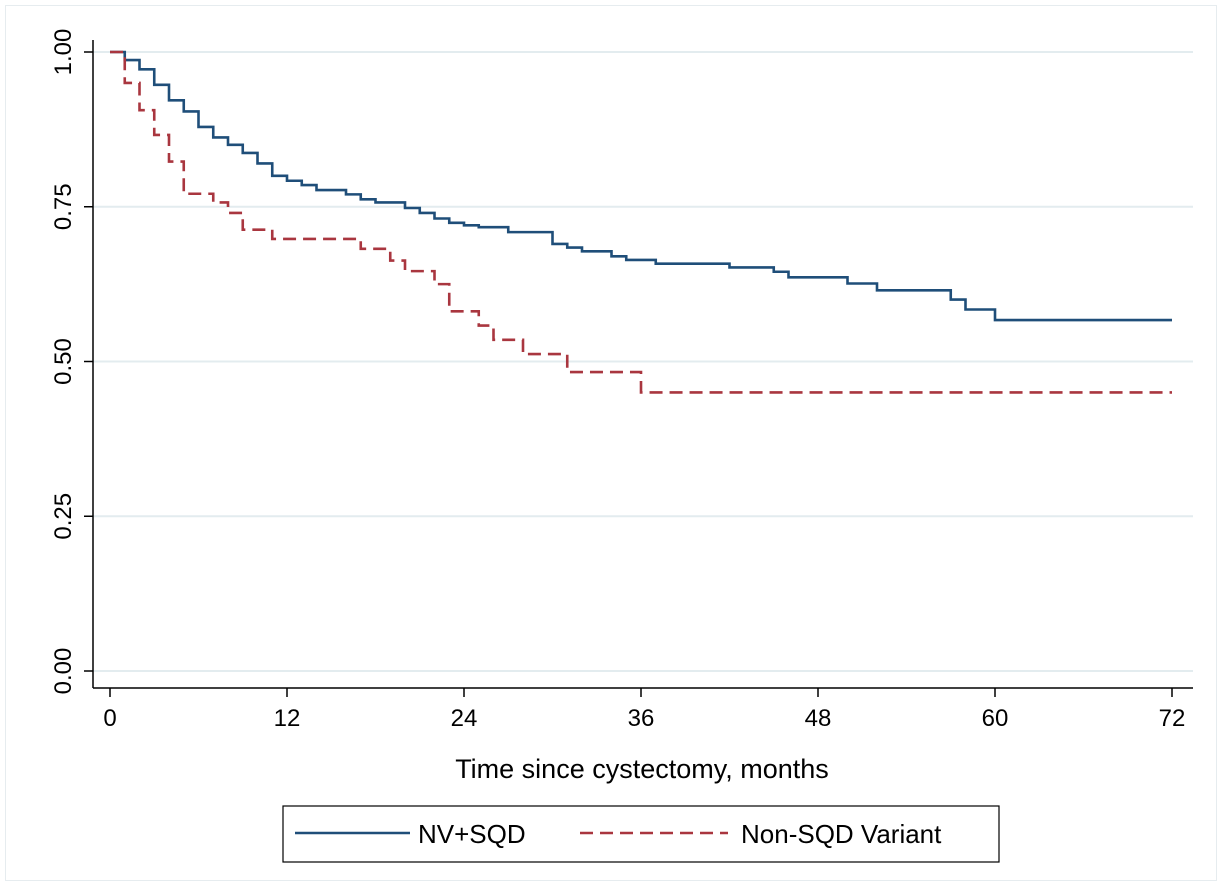 This screenshot has height=888, width=1225. Describe the element at coordinates (63, 516) in the screenshot. I see `y-tick-label: 0.25` at that location.